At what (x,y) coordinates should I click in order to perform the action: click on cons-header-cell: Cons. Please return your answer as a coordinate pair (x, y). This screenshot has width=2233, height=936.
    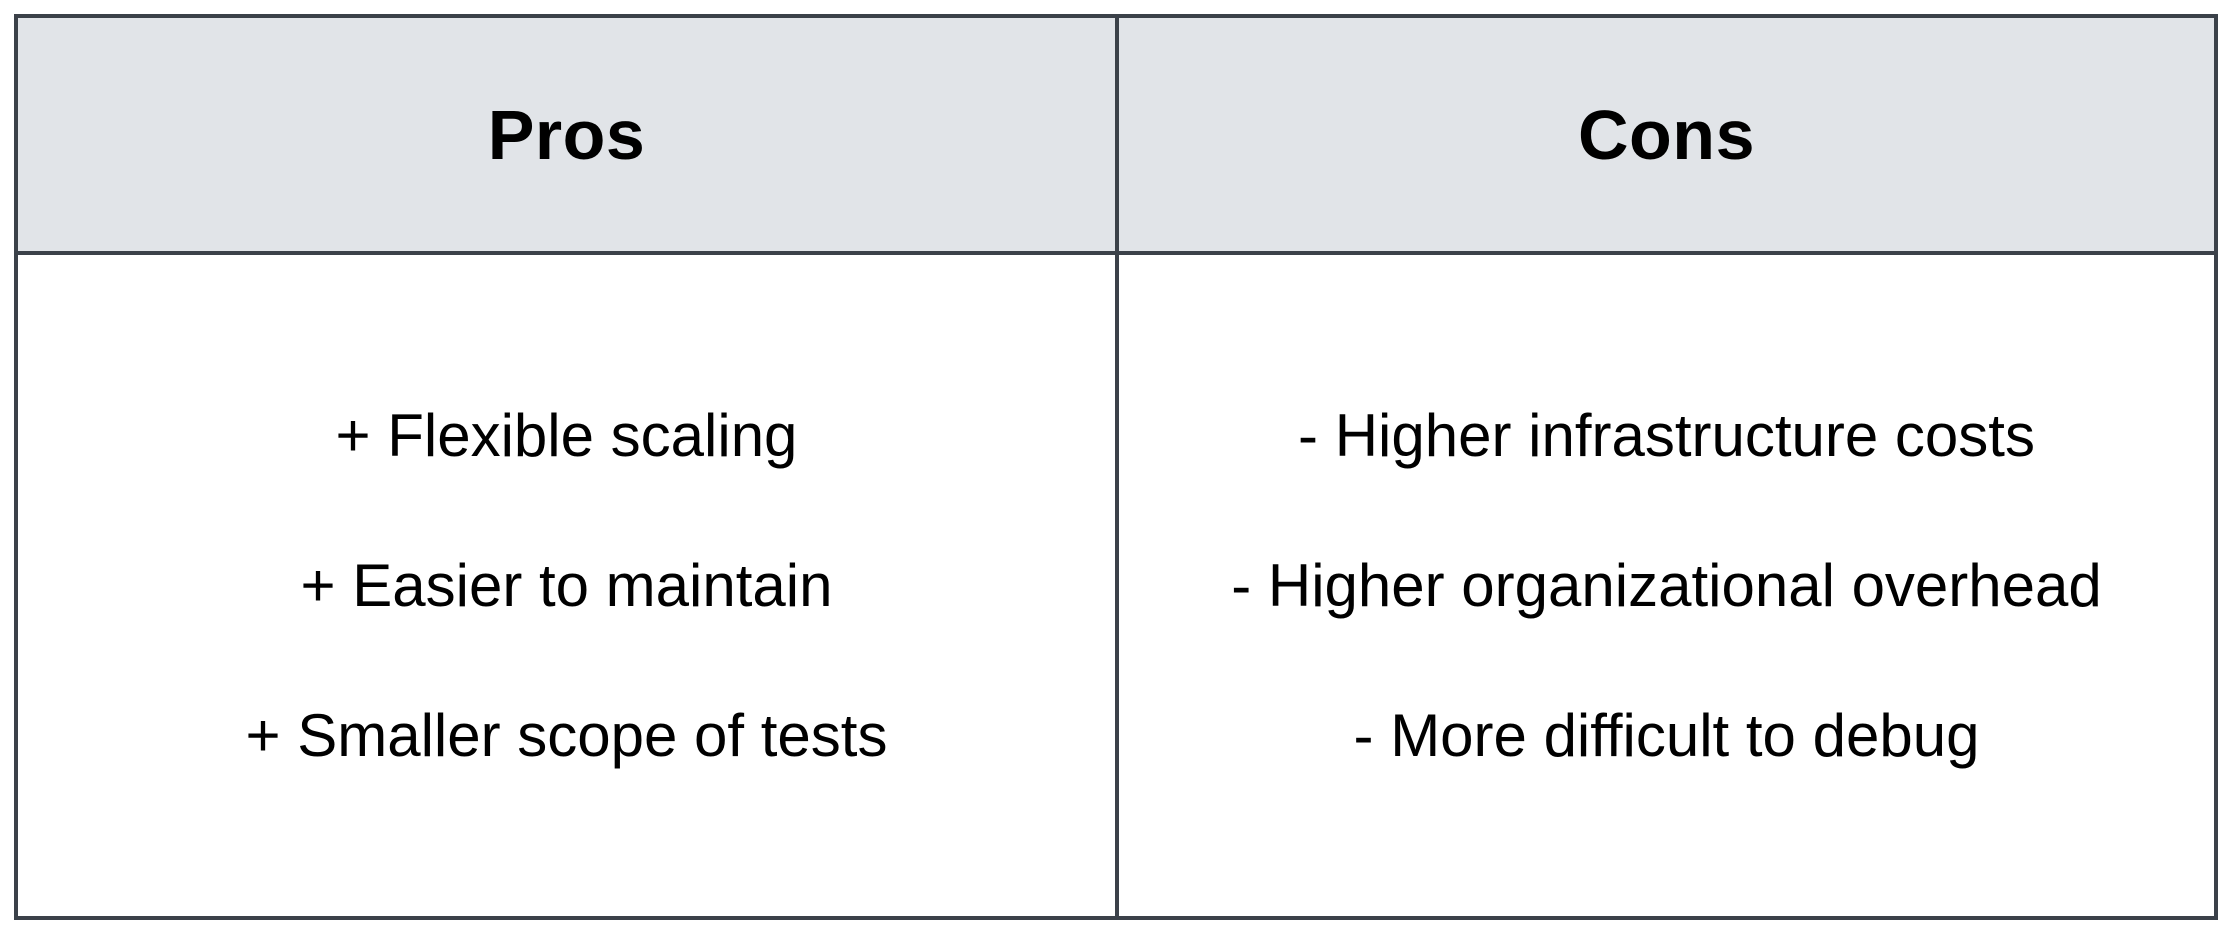
    Looking at the image, I should click on (1666, 136).